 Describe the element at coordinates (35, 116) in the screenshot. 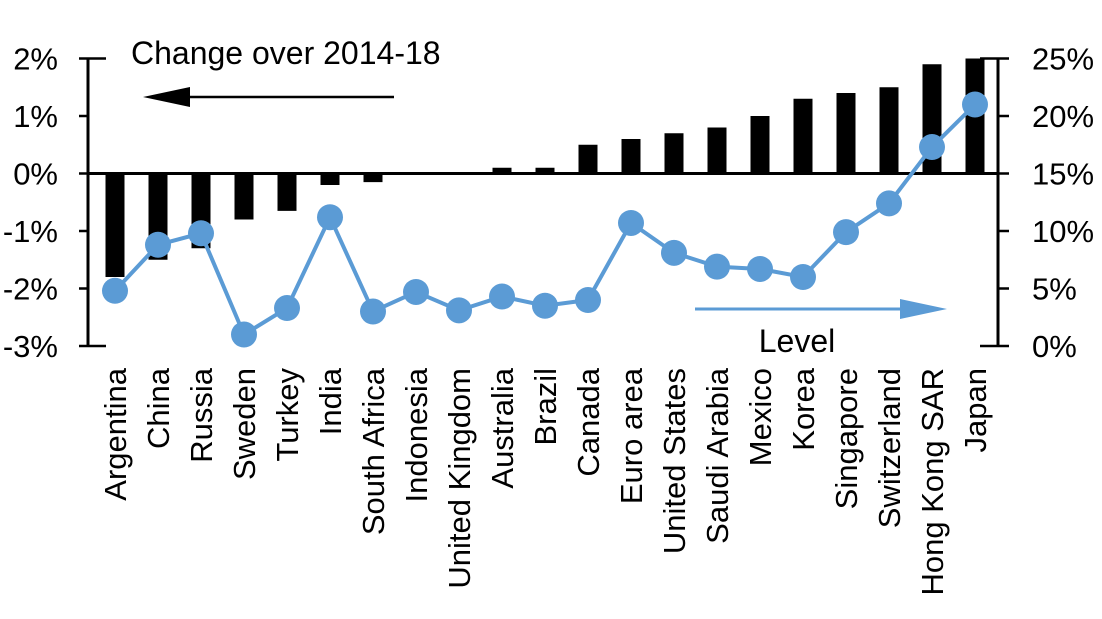

I see `left-axis-tick-label: 1%` at that location.